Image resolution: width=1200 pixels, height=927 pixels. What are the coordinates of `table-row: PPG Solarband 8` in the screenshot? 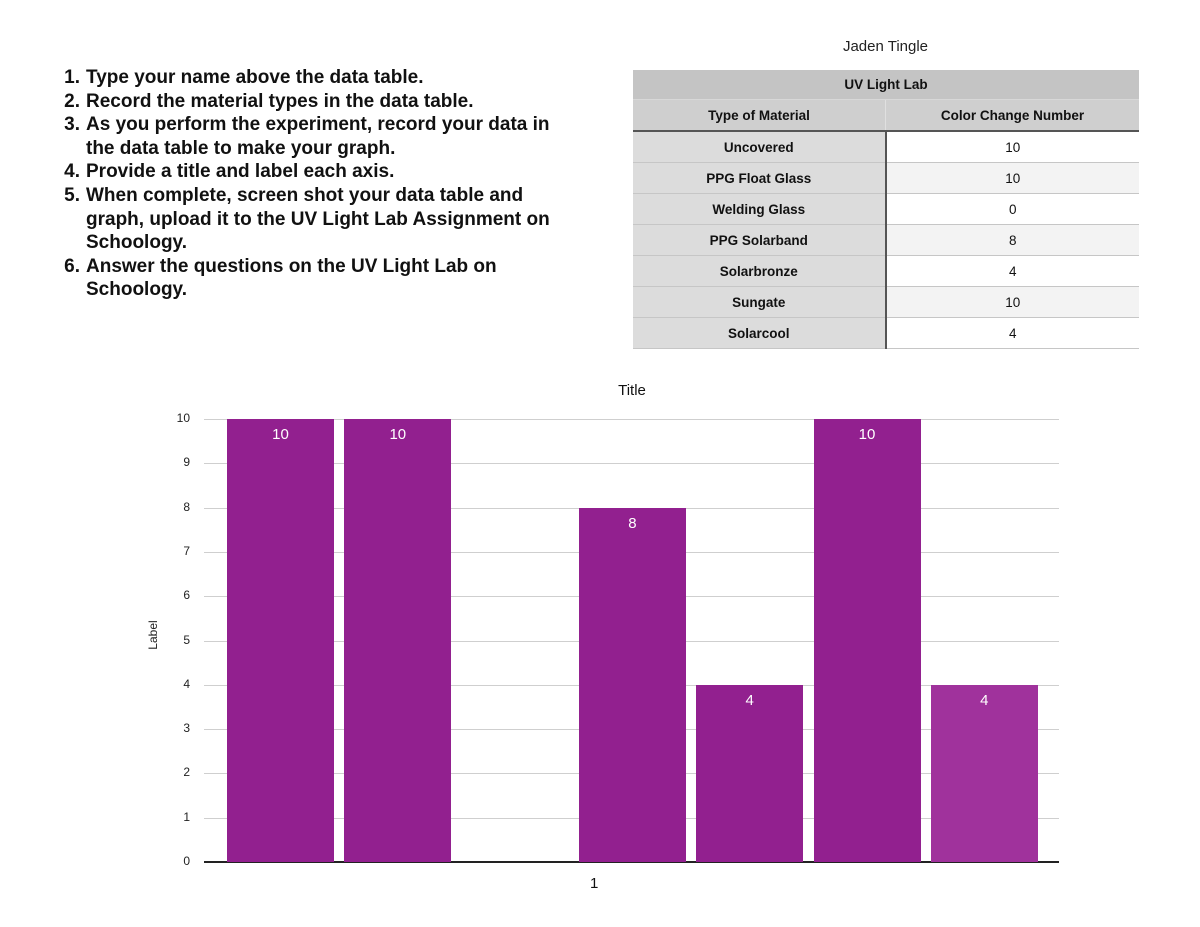 It's located at (886, 240).